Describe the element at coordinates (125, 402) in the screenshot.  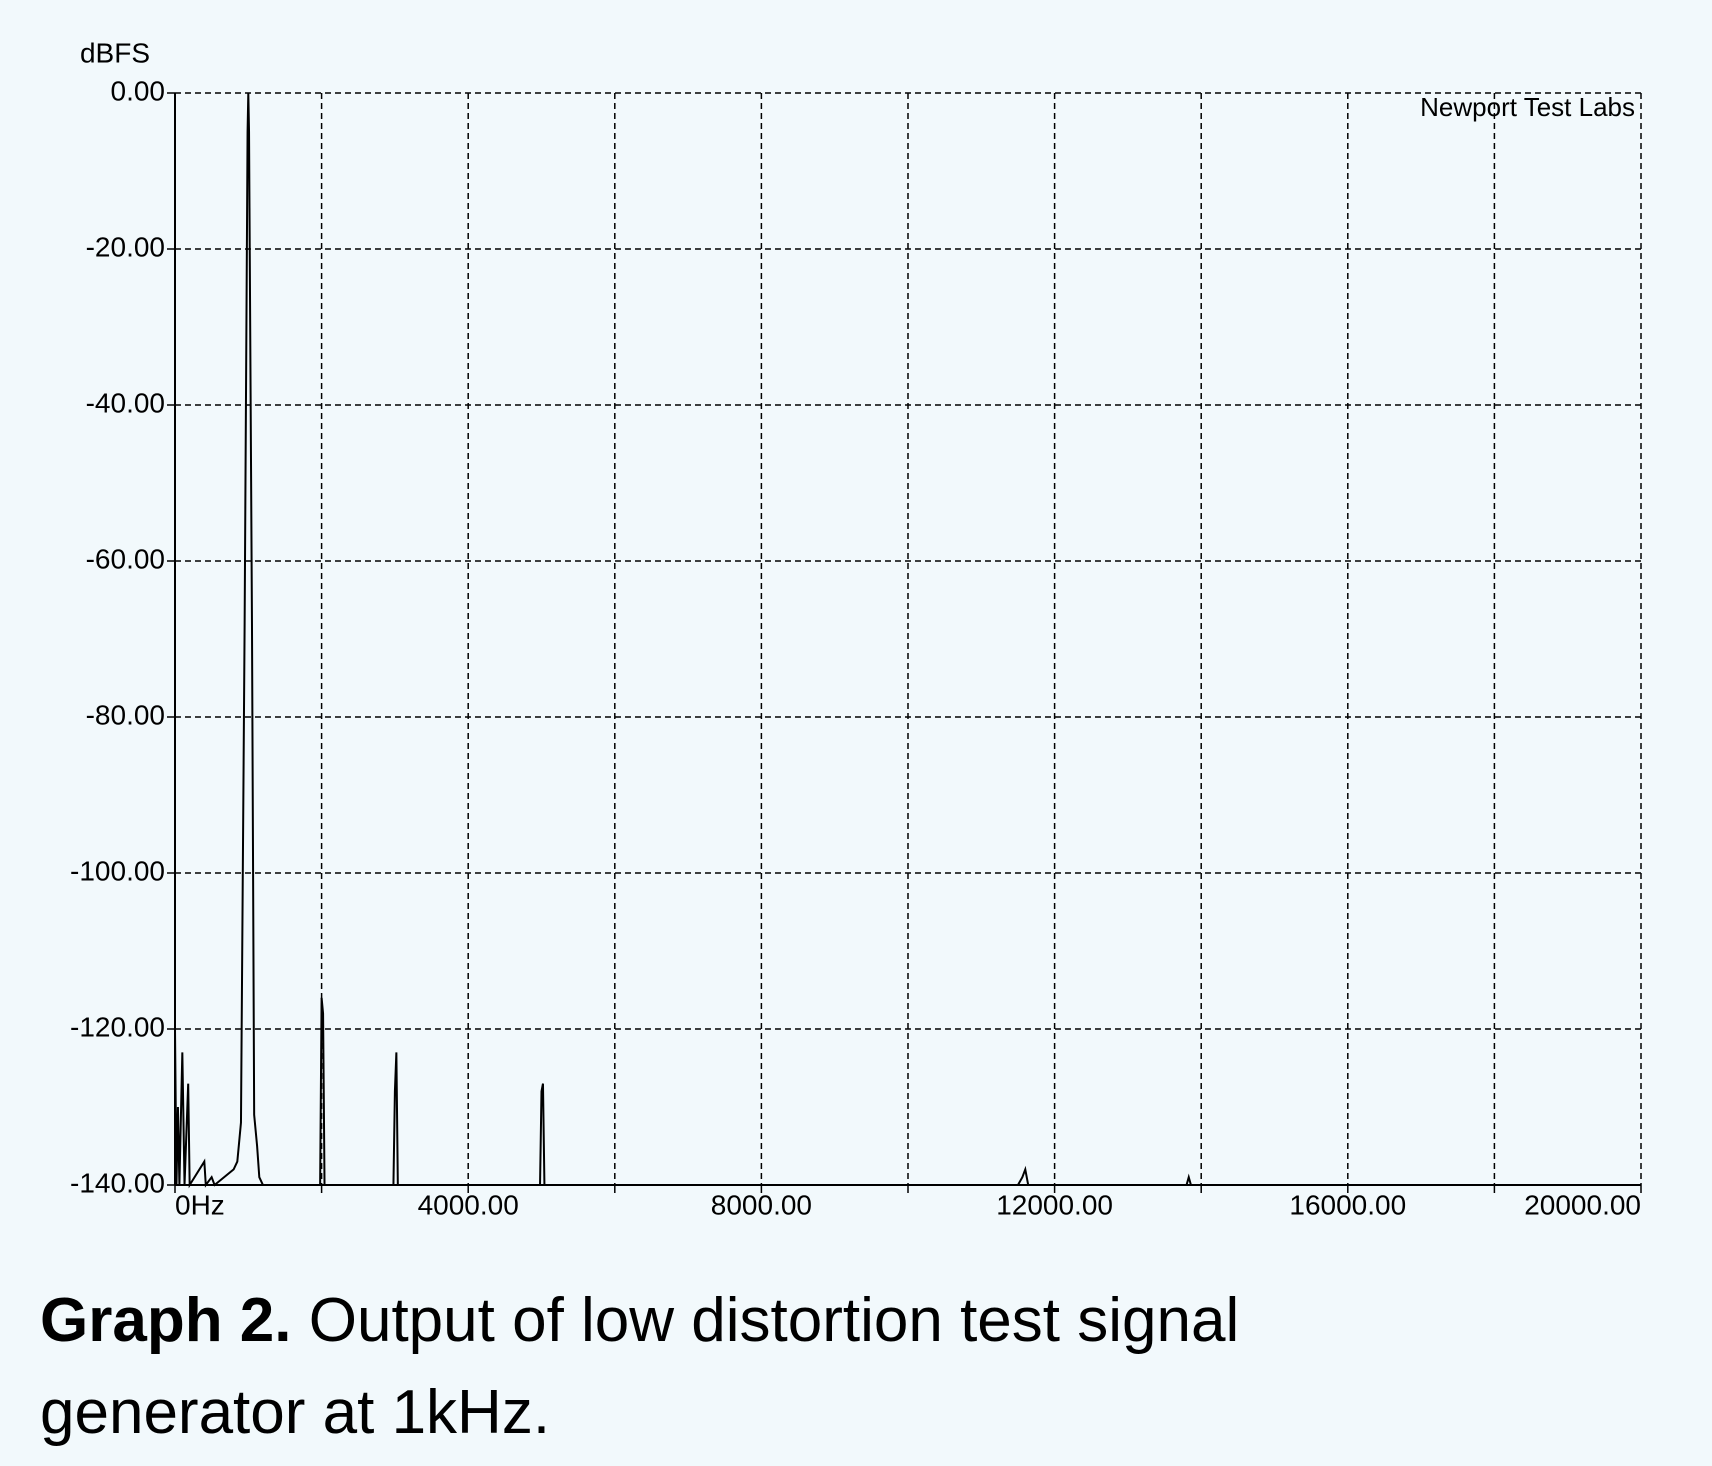
I see `y-tick-label: -40.00` at that location.